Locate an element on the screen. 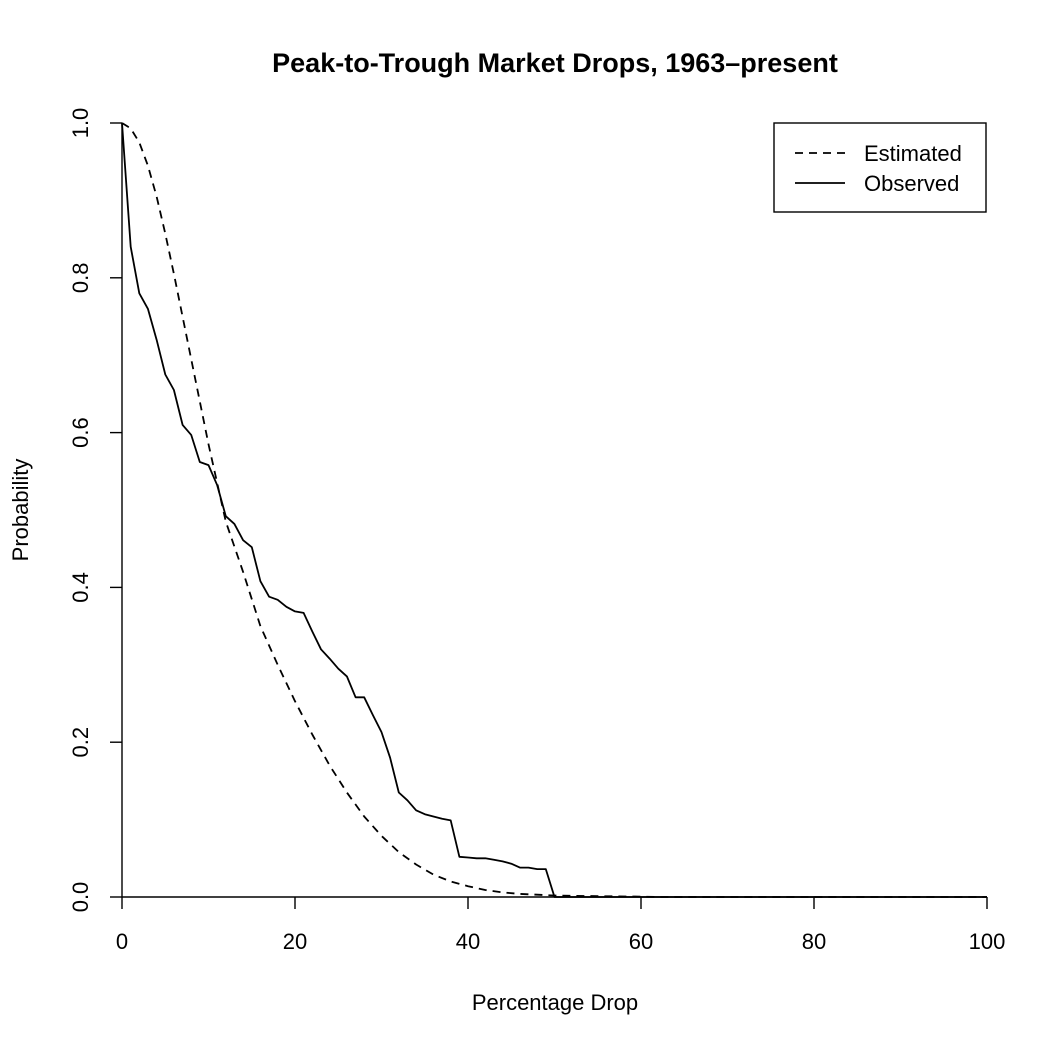 This screenshot has height=1050, width=1050. y-tick-label: 0.2 is located at coordinates (80, 742).